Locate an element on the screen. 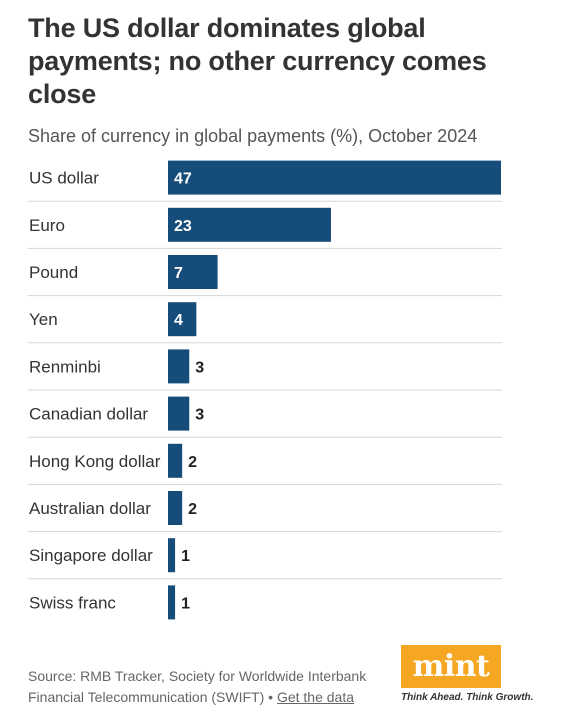  category-label: US dollar is located at coordinates (64, 178).